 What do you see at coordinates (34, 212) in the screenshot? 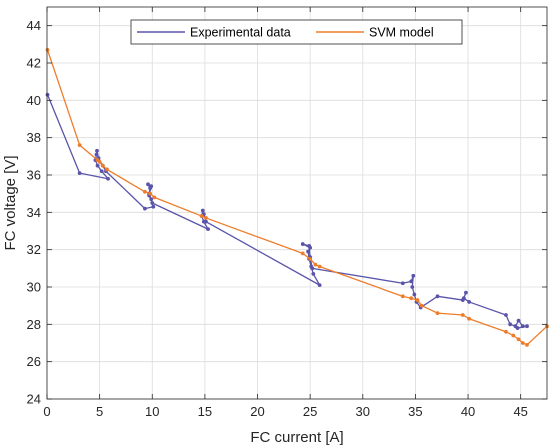
I see `y-tick-label: 34` at bounding box center [34, 212].